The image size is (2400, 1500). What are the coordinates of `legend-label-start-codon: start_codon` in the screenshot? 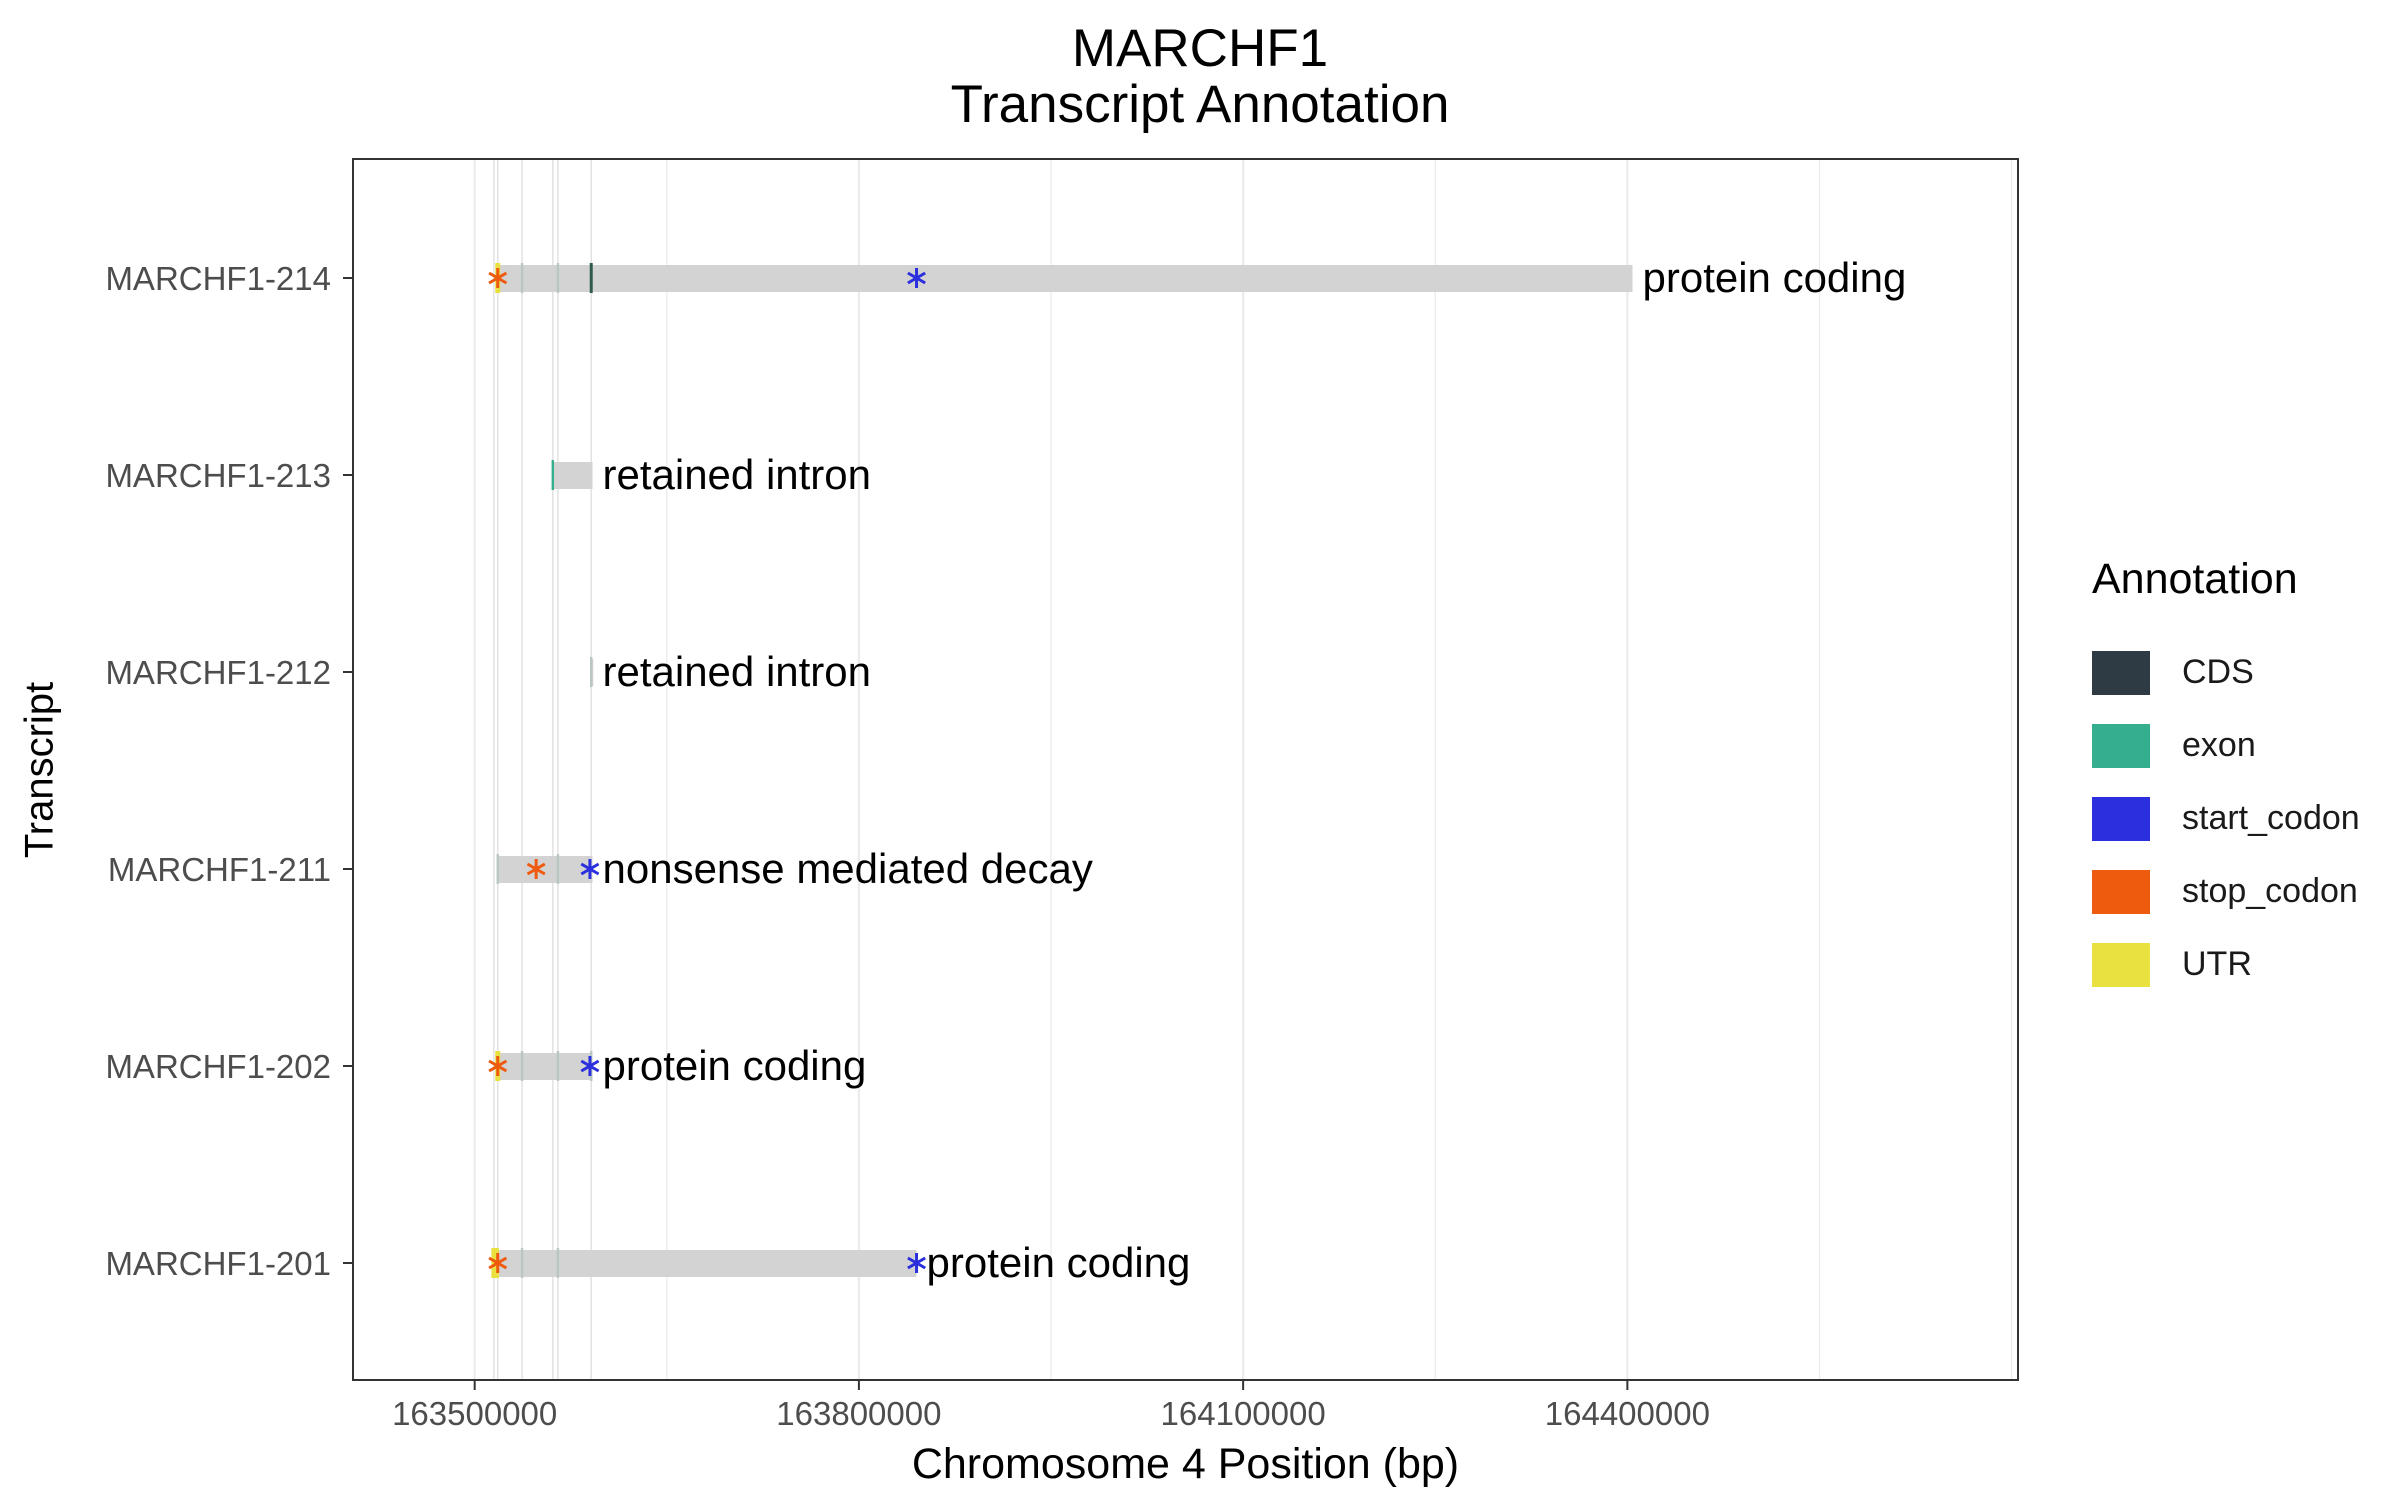 It's located at (2271, 818).